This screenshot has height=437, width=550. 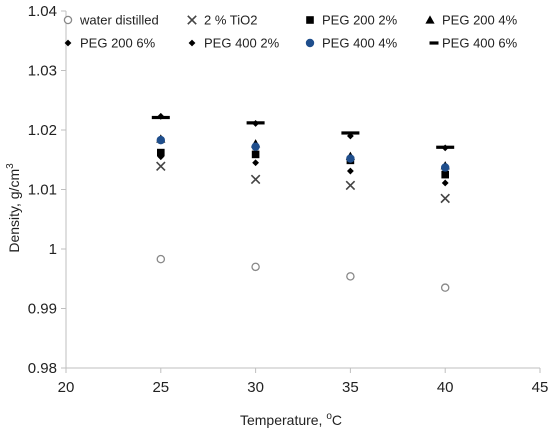 What do you see at coordinates (242, 43) in the screenshot?
I see `legend-label: PEG 400 2%` at bounding box center [242, 43].